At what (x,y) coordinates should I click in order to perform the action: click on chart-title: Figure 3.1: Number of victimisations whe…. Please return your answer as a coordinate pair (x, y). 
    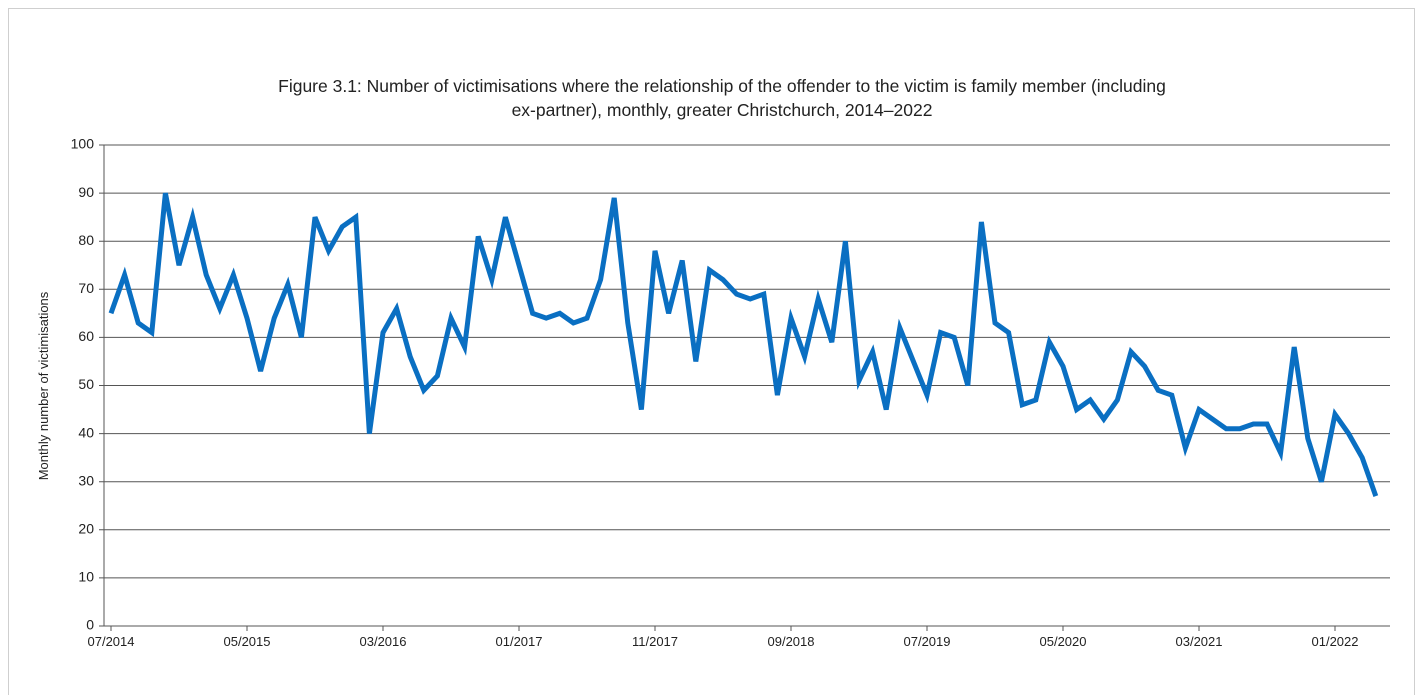
    Looking at the image, I should click on (722, 86).